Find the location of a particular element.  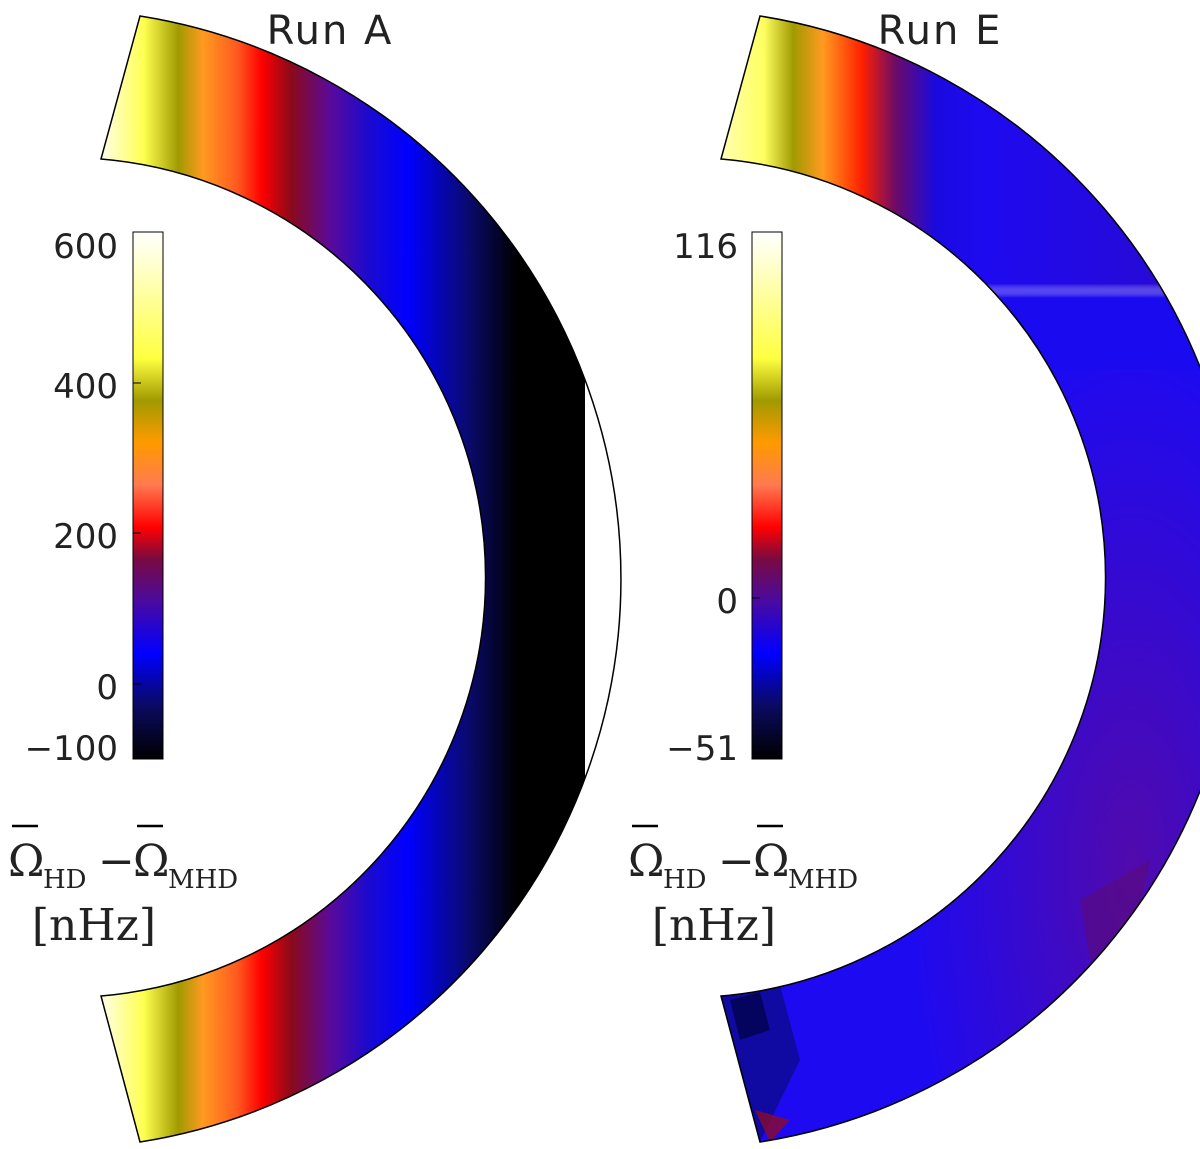

quantity-label-a: Ω HD − Ω MHD [nHz] is located at coordinates (123, 887).